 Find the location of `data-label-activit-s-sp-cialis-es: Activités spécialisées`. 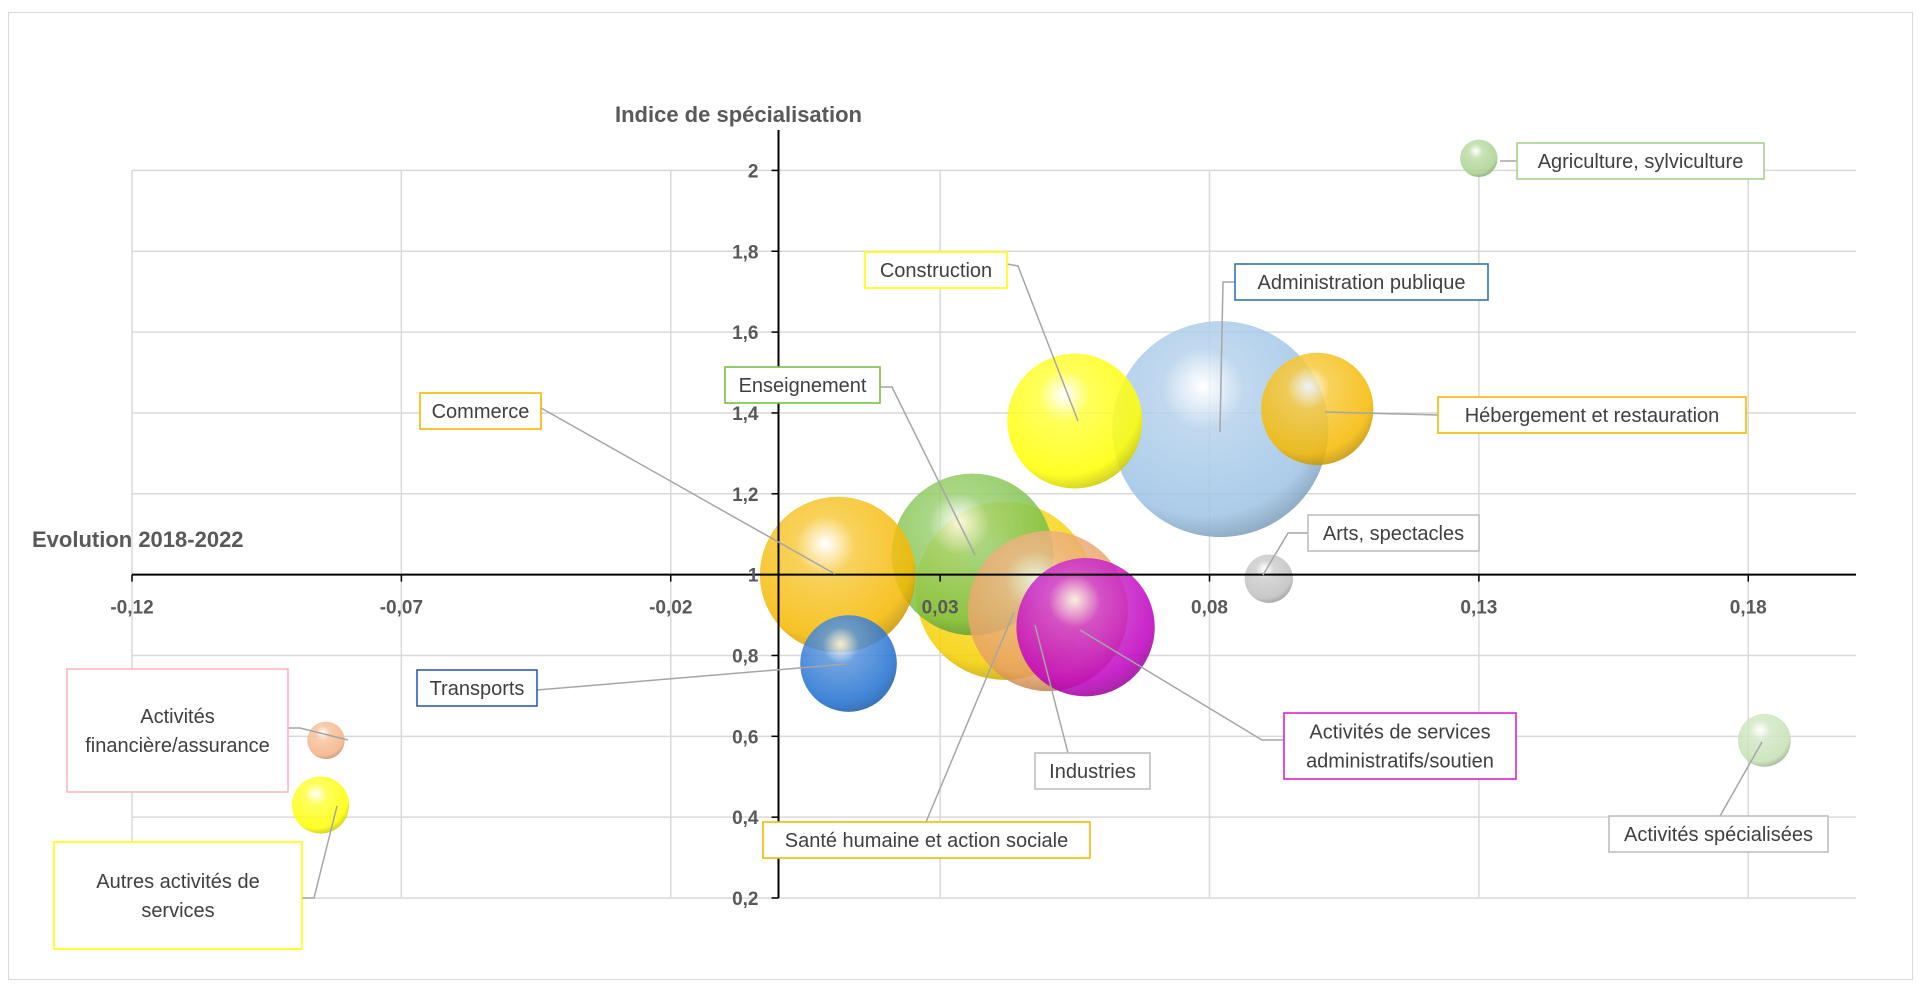

data-label-activit-s-sp-cialis-es: Activités spécialisées is located at coordinates (1718, 835).